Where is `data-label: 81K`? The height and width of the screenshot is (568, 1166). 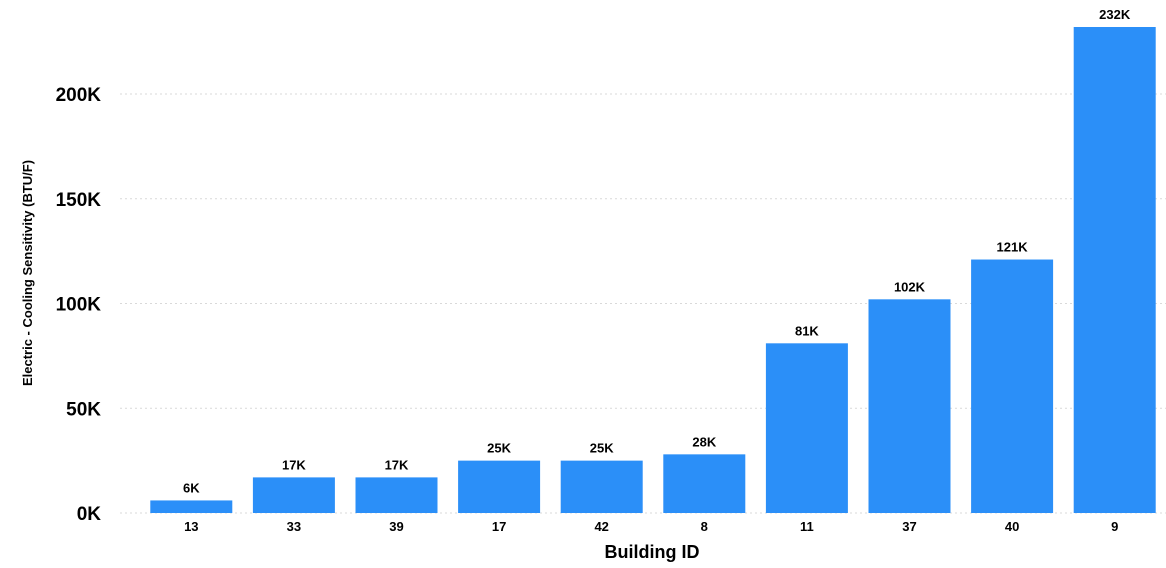
data-label: 81K is located at coordinates (807, 330).